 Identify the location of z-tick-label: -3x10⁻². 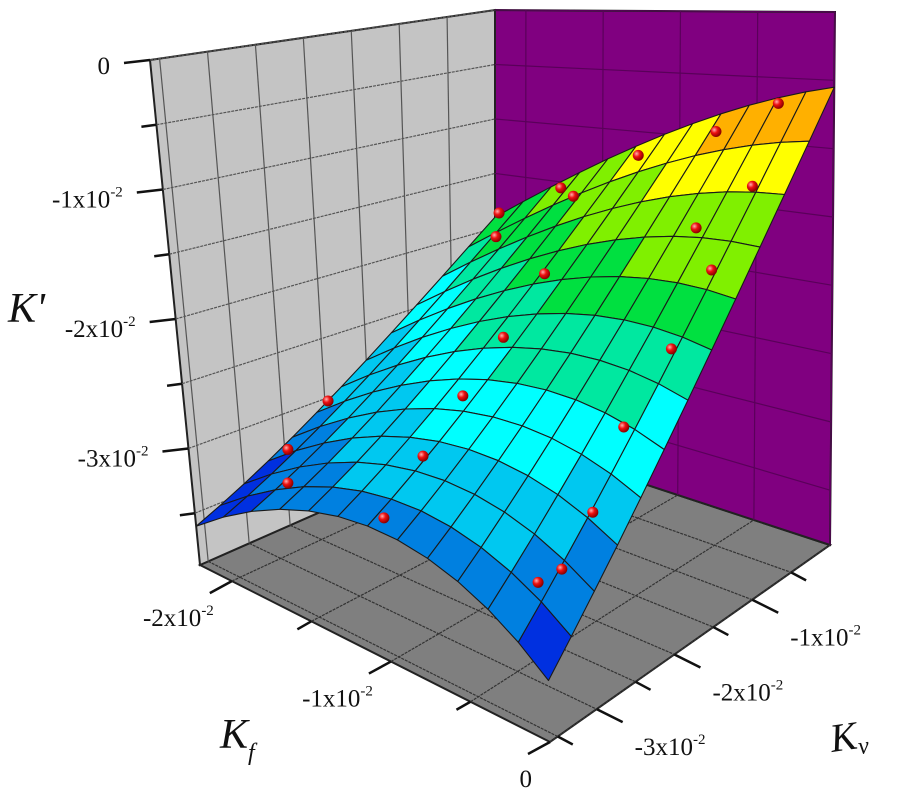
(113, 457).